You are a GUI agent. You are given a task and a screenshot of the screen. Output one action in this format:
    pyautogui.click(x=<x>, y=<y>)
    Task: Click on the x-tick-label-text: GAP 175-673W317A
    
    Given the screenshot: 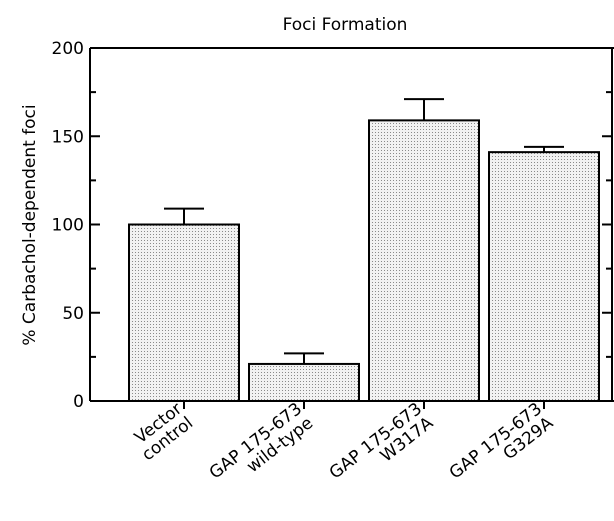 What is the action you would take?
    pyautogui.click(x=382, y=448)
    